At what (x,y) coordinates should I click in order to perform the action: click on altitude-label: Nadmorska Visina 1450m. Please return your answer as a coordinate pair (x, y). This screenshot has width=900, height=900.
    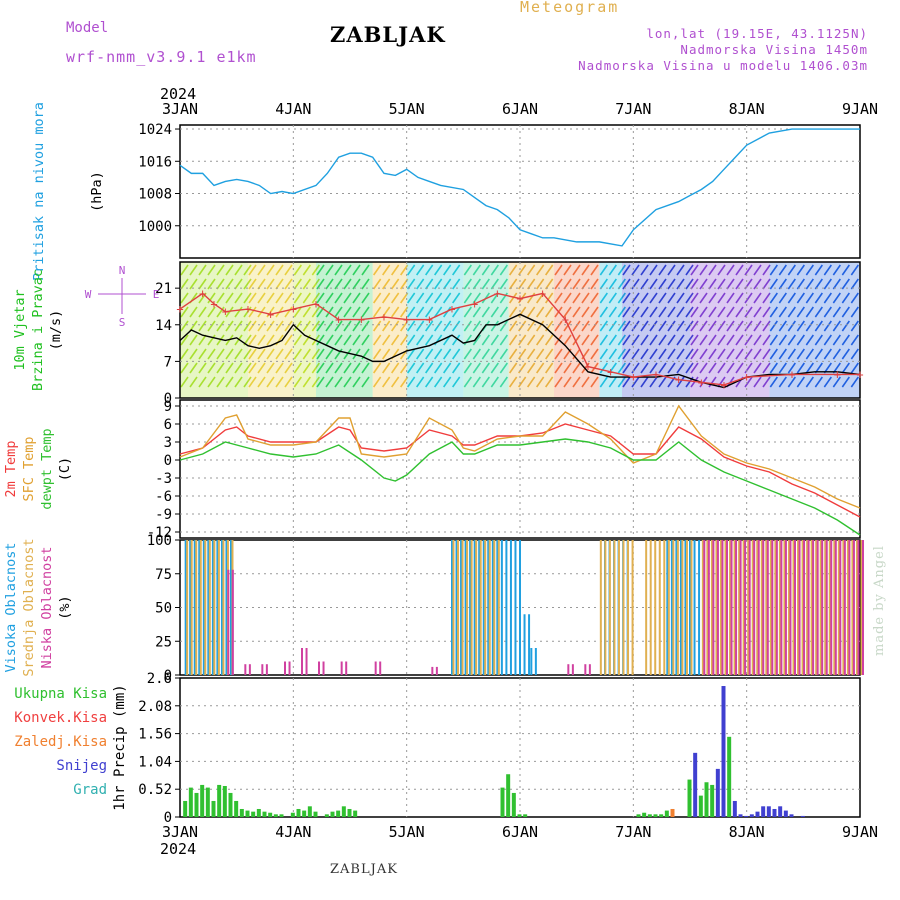
    Looking at the image, I should click on (774, 49).